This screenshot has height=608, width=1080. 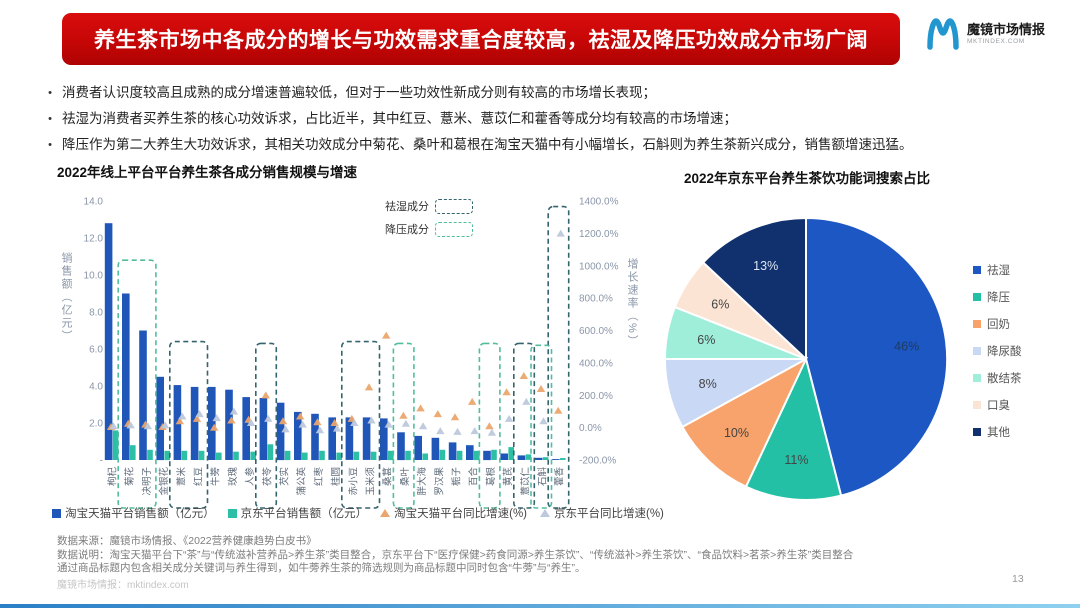 What do you see at coordinates (540, 606) in the screenshot?
I see `bottom-accent-line` at bounding box center [540, 606].